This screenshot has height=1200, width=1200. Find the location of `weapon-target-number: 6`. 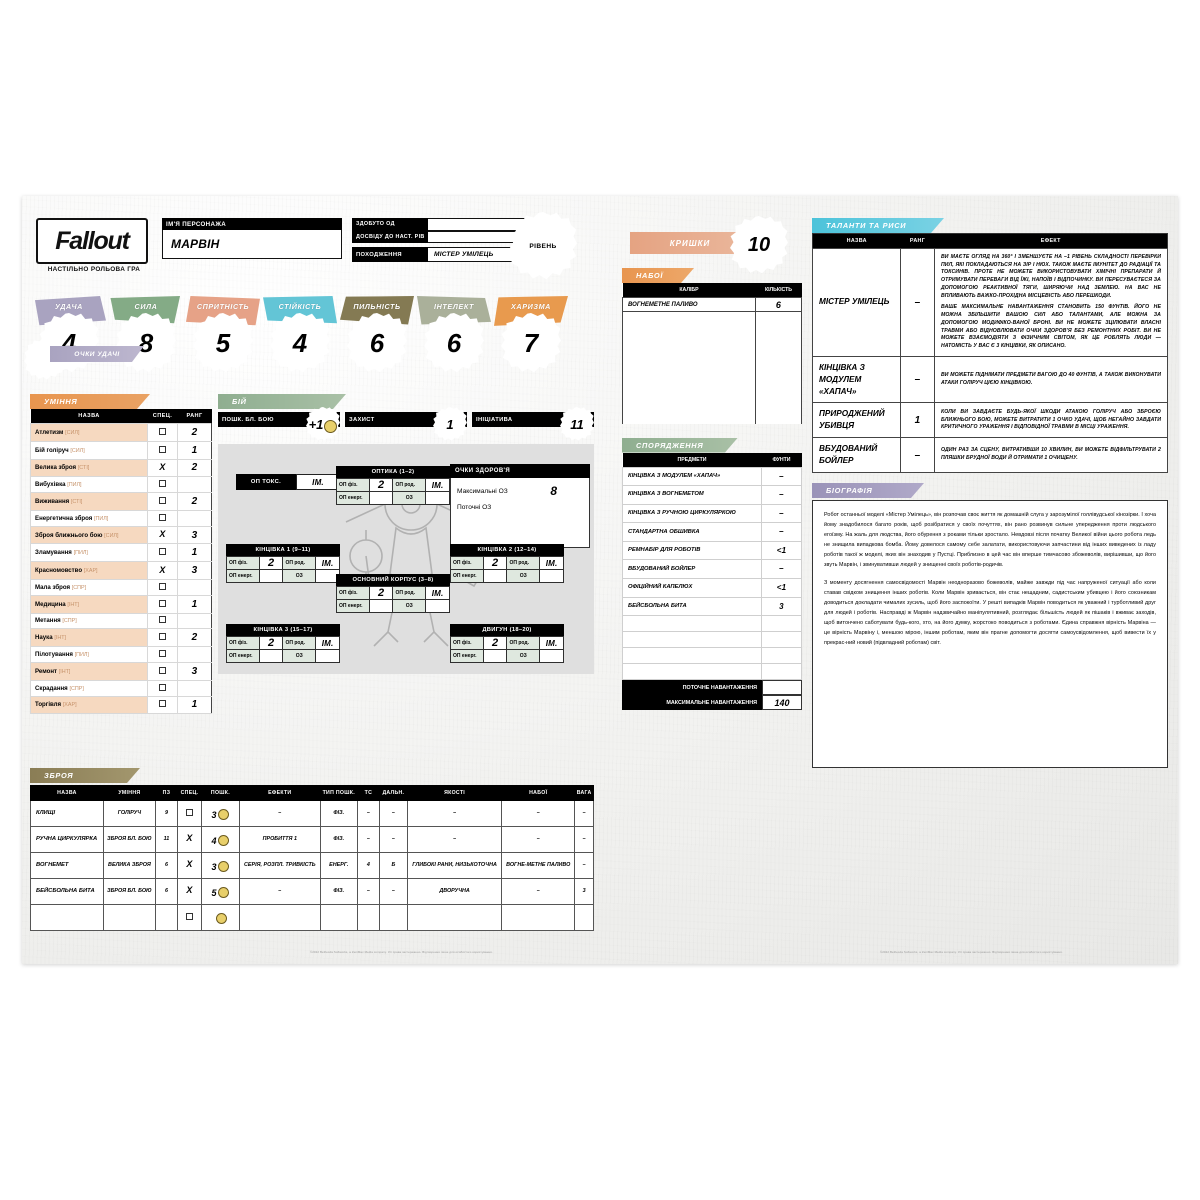

weapon-target-number: 6 is located at coordinates (166, 865).